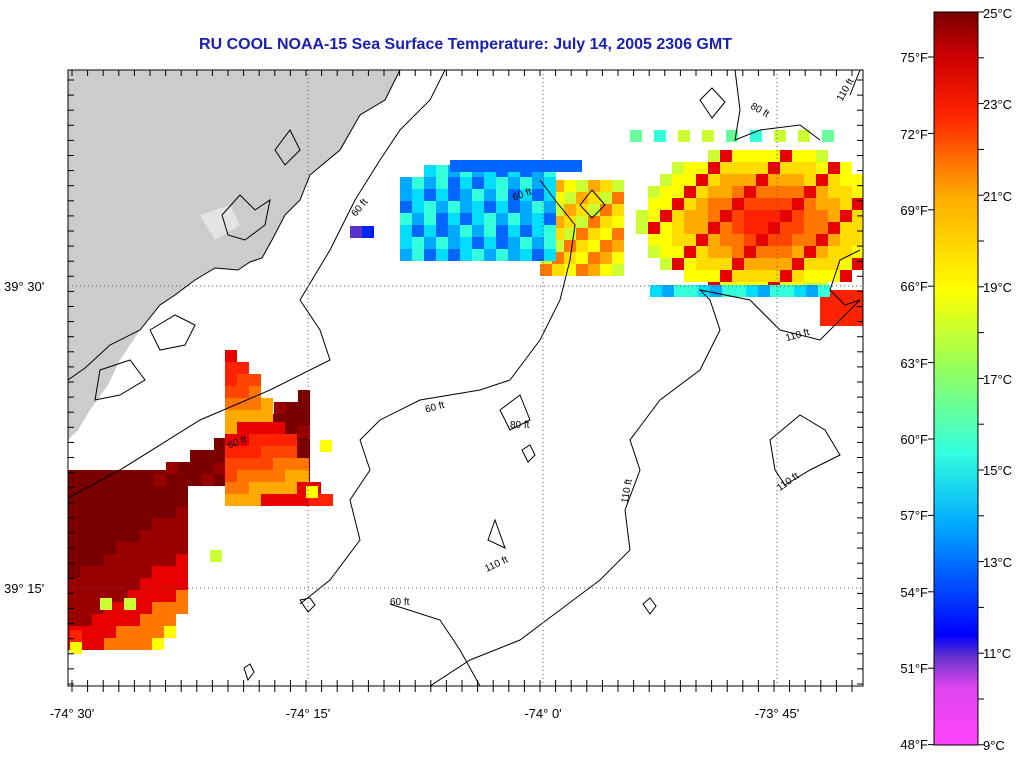 The width and height of the screenshot is (1024, 761). I want to click on contour-label: 60 ft, so click(435, 408).